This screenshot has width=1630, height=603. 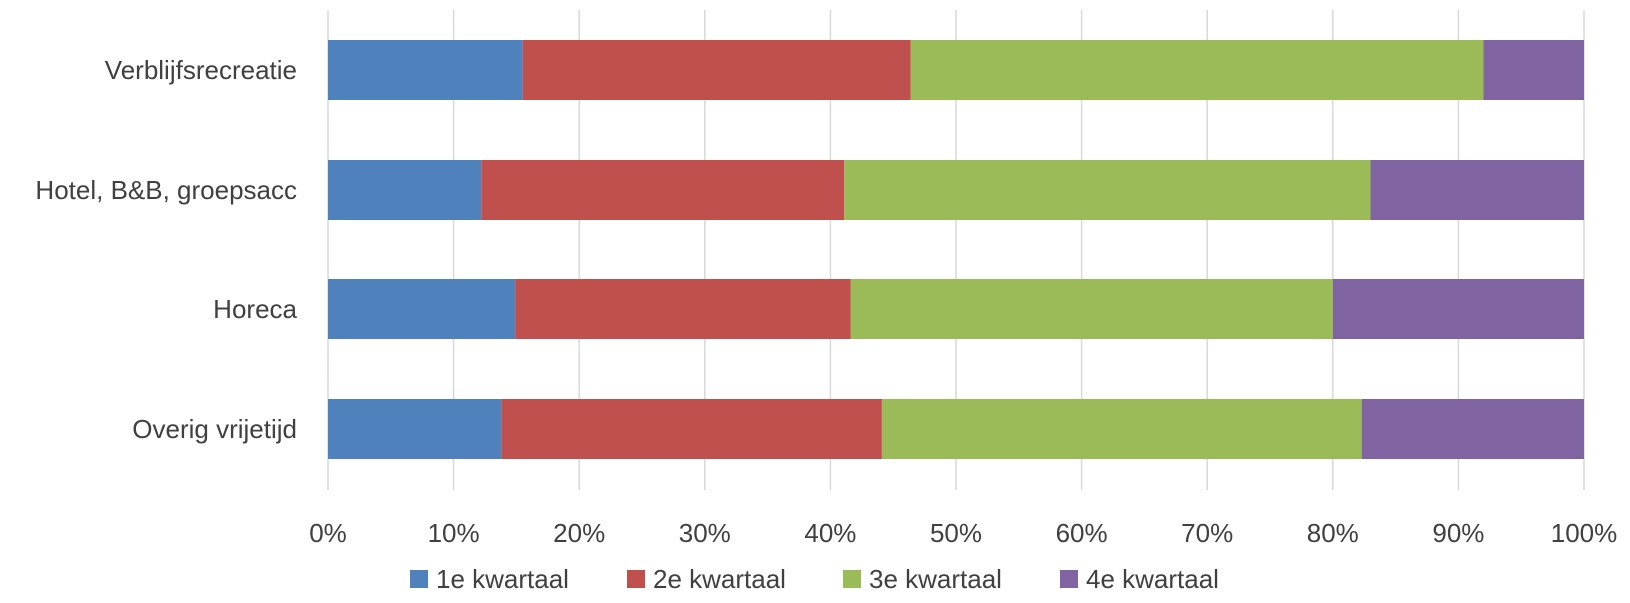 I want to click on x-axis-tick-labels: 0% 10% 20% 30% 40% 50% 60% 70% 80% 90% 100%, so click(x=963, y=533).